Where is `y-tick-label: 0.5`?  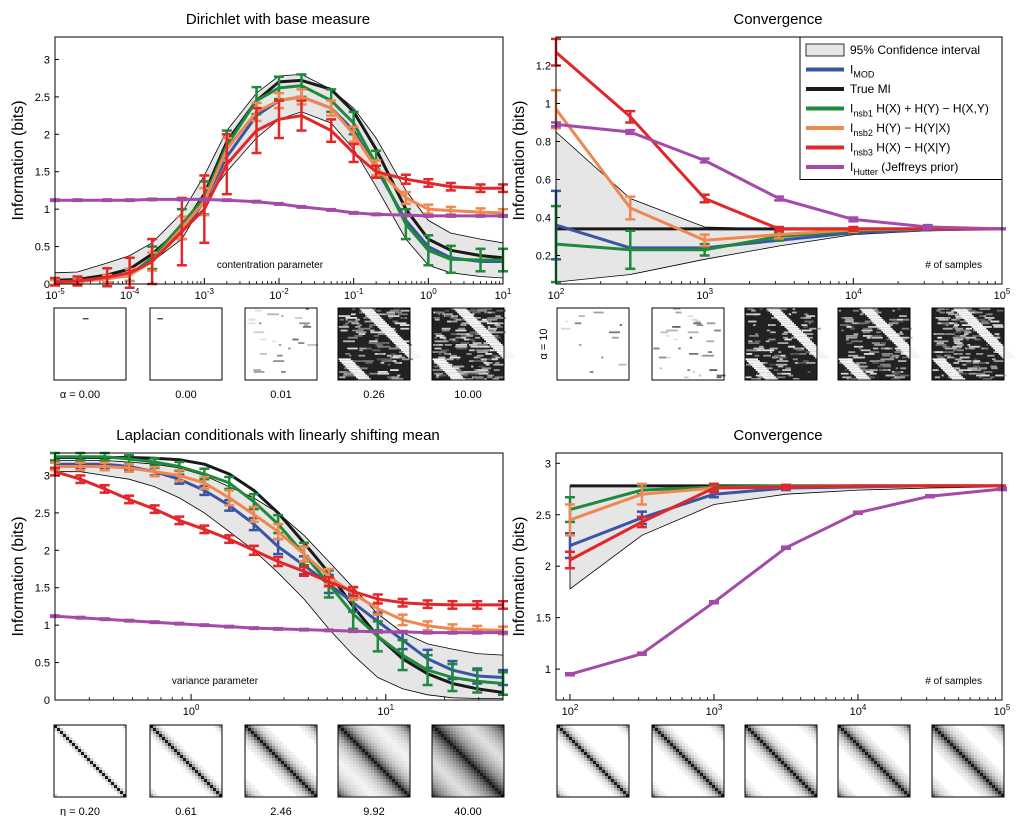
y-tick-label: 0.5 is located at coordinates (42, 248).